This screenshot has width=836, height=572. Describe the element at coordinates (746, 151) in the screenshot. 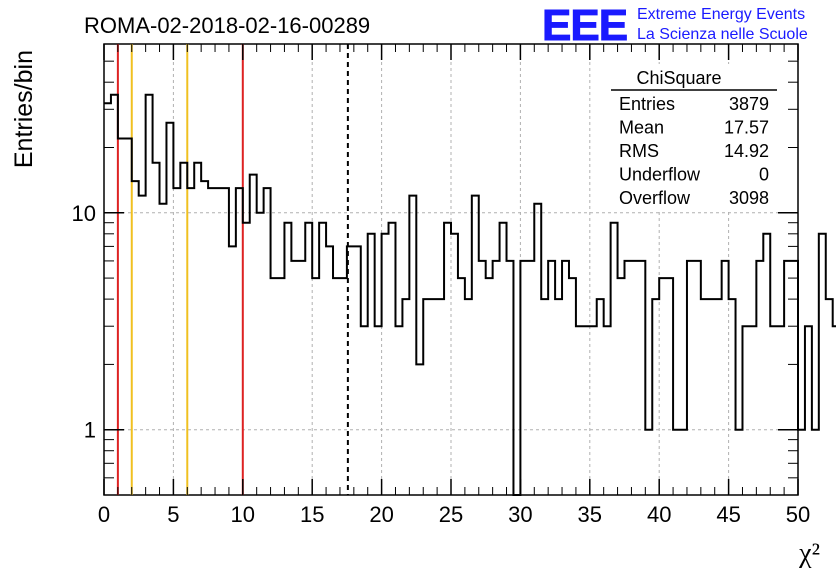

I see `stats-value-rms: 14.92` at that location.